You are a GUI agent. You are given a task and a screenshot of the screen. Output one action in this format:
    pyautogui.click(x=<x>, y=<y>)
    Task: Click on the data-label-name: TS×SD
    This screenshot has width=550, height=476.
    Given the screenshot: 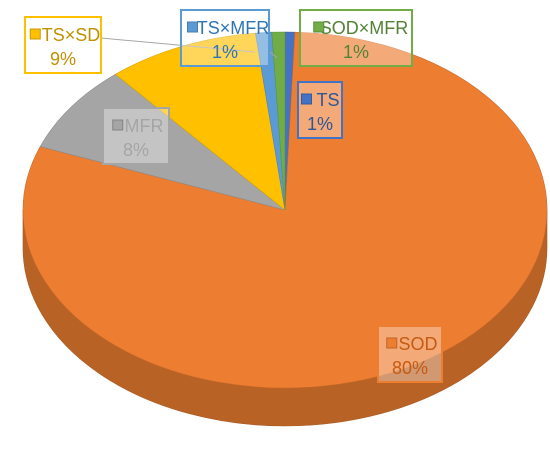 What is the action you would take?
    pyautogui.click(x=71, y=35)
    